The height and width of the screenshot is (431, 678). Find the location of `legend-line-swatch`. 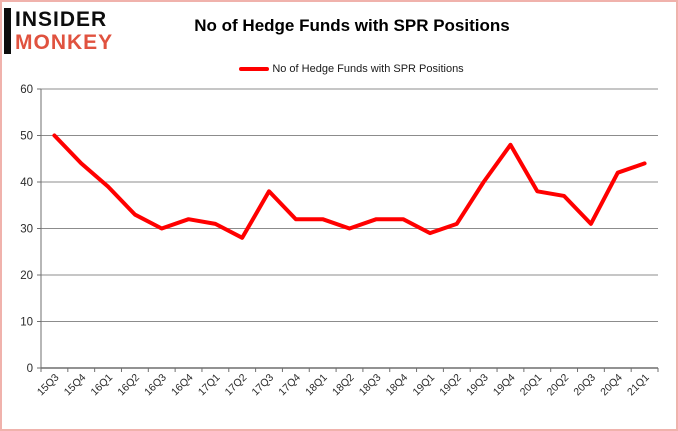

legend-line-swatch is located at coordinates (254, 69).